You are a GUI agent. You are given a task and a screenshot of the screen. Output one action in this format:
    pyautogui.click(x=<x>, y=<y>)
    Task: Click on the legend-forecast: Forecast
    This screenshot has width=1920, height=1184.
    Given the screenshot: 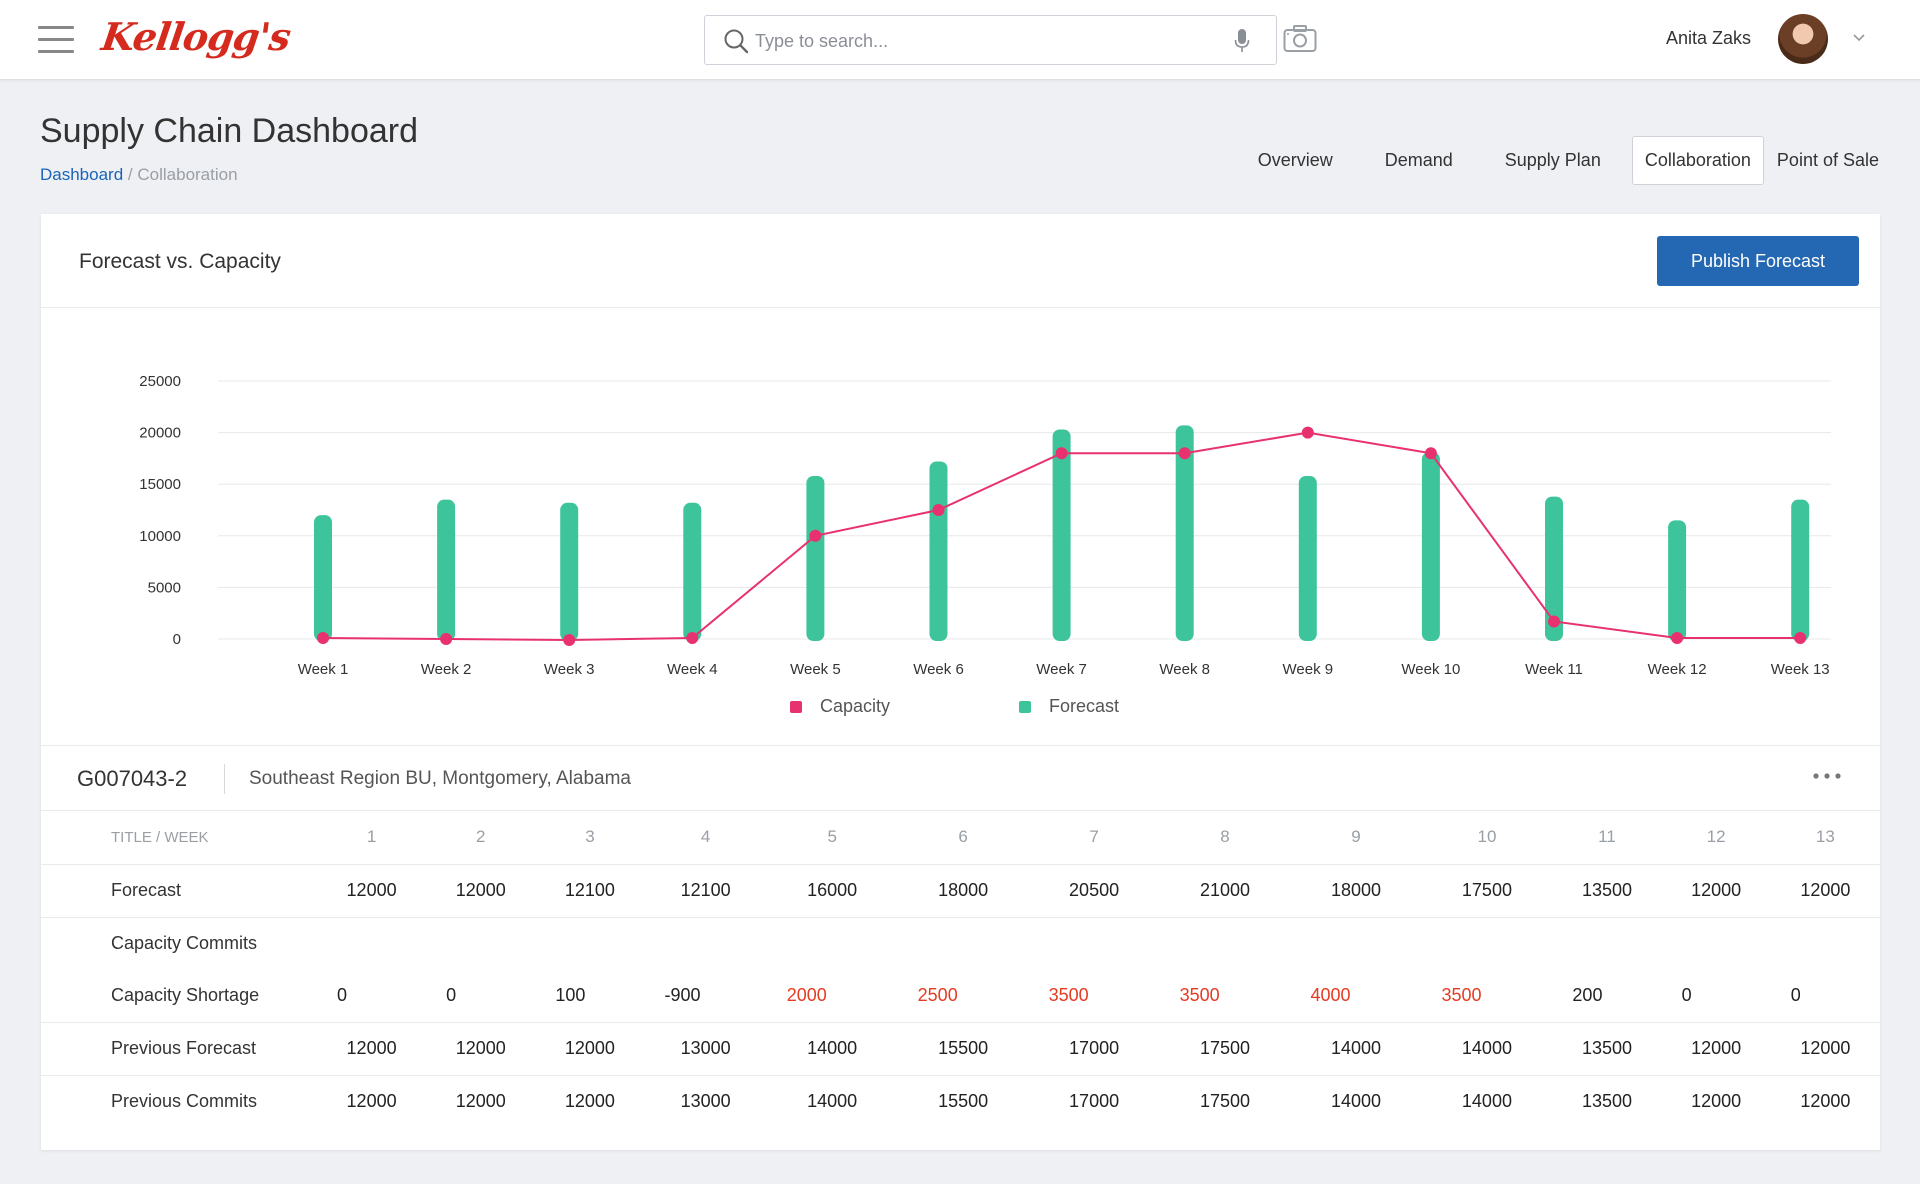 What is the action you would take?
    pyautogui.click(x=1069, y=706)
    